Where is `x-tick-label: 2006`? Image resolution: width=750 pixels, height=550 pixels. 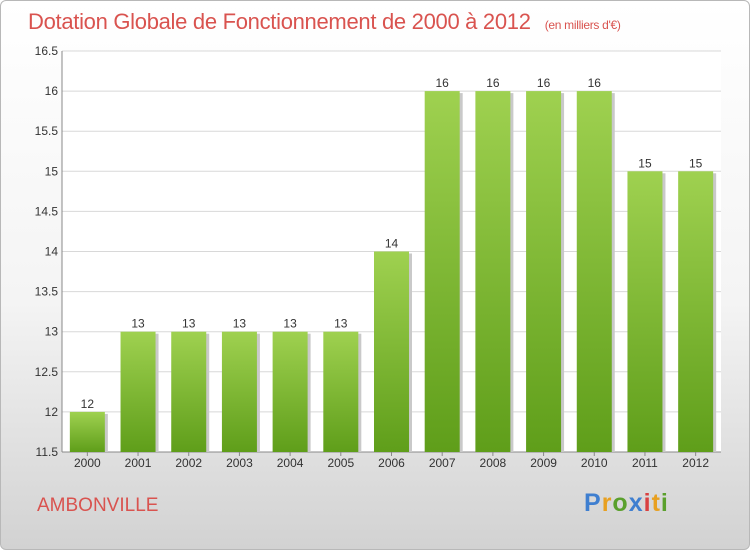 x-tick-label: 2006 is located at coordinates (391, 463).